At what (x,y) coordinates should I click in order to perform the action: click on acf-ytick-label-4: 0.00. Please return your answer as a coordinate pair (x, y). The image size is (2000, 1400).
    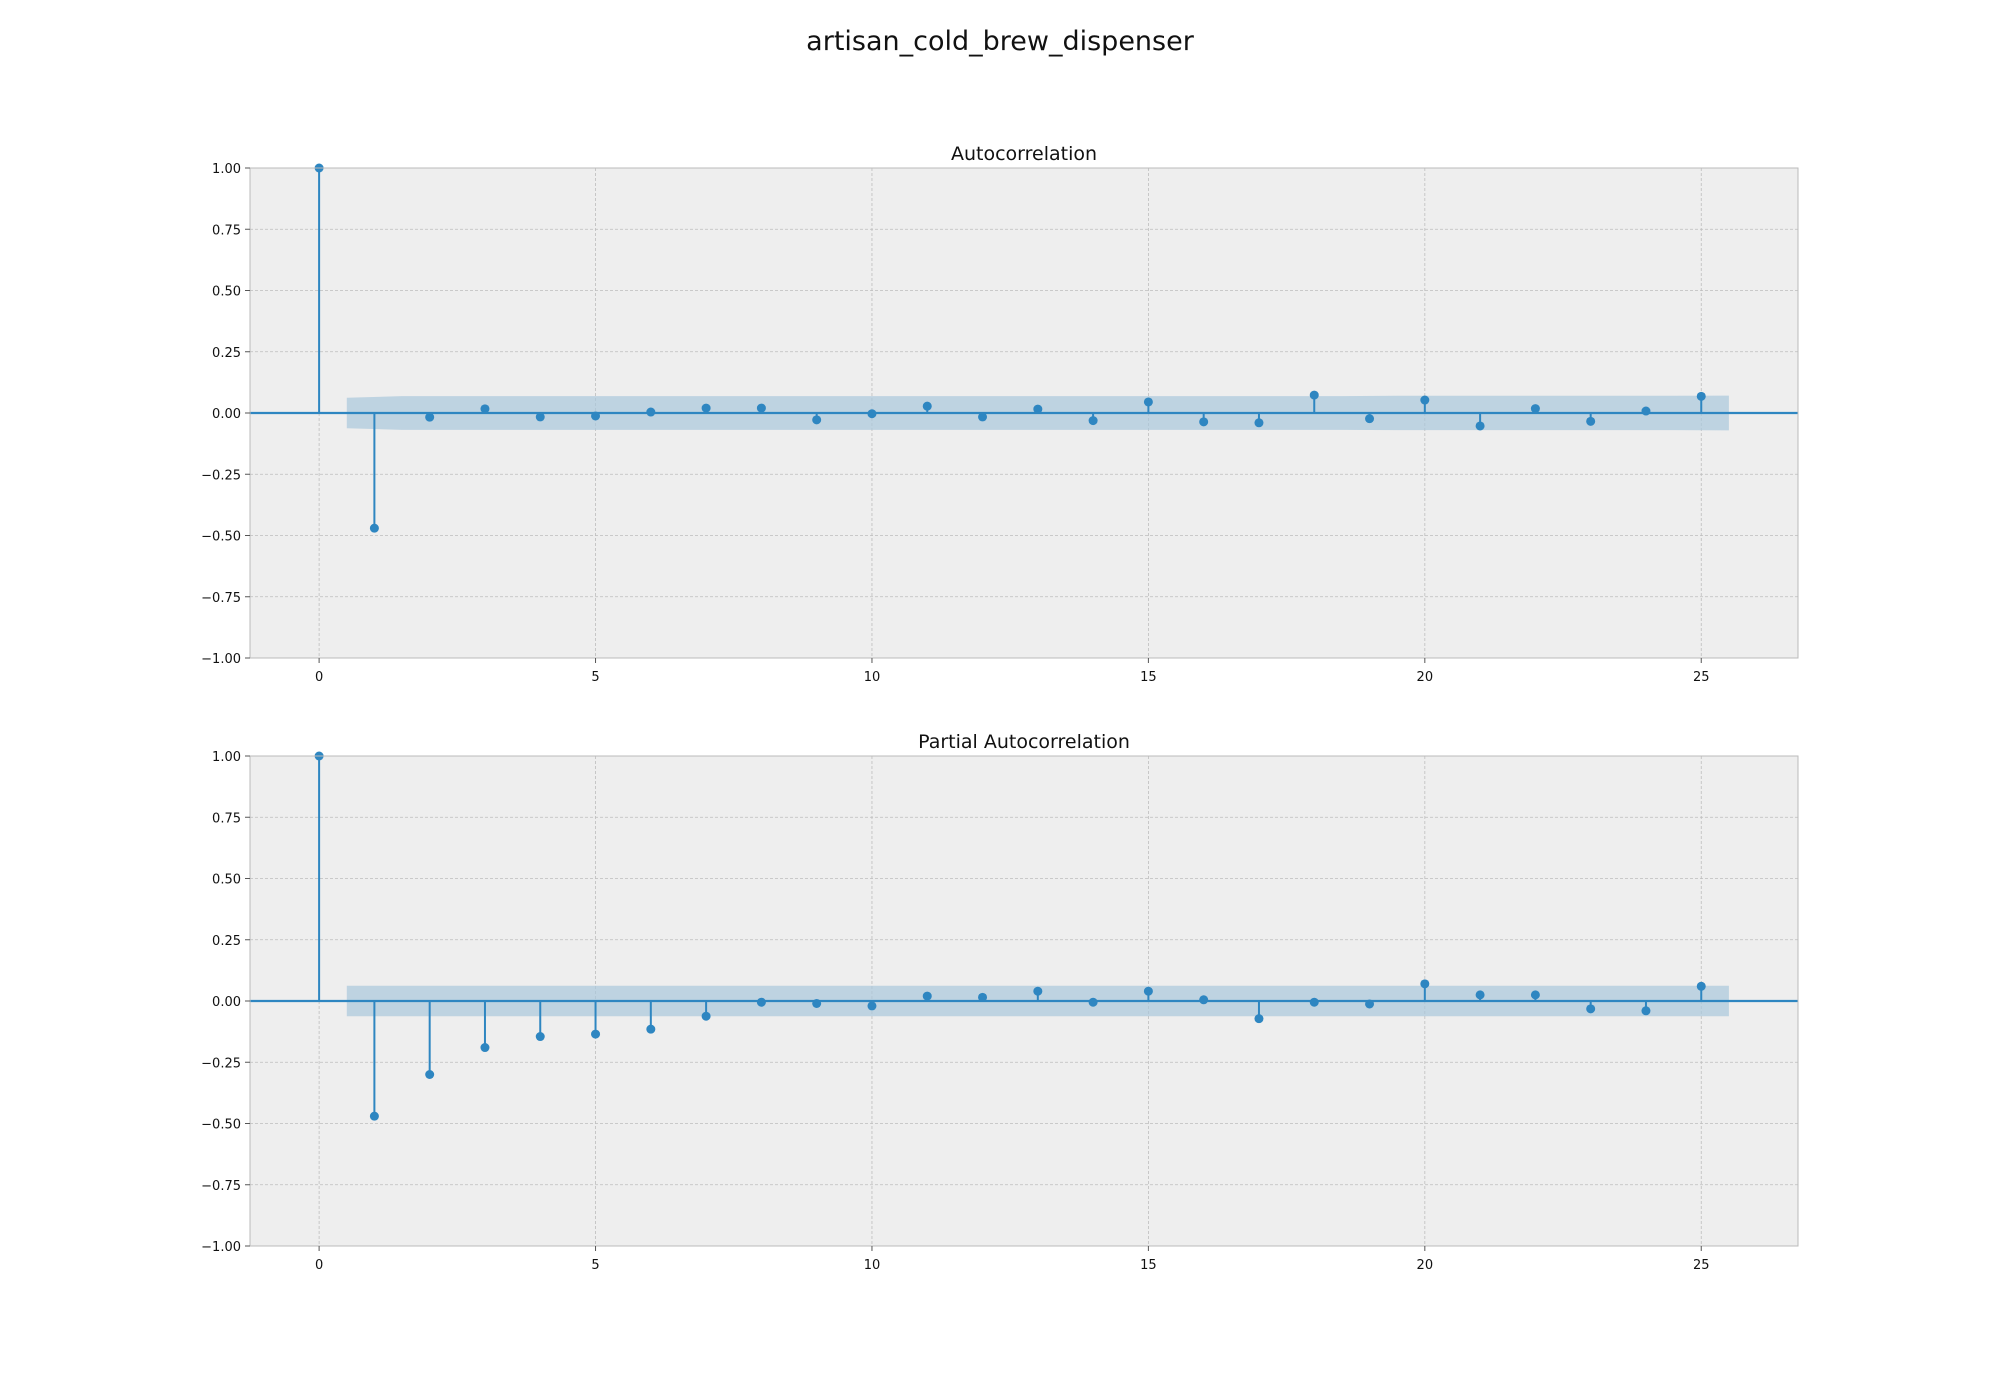
    Looking at the image, I should click on (226, 414).